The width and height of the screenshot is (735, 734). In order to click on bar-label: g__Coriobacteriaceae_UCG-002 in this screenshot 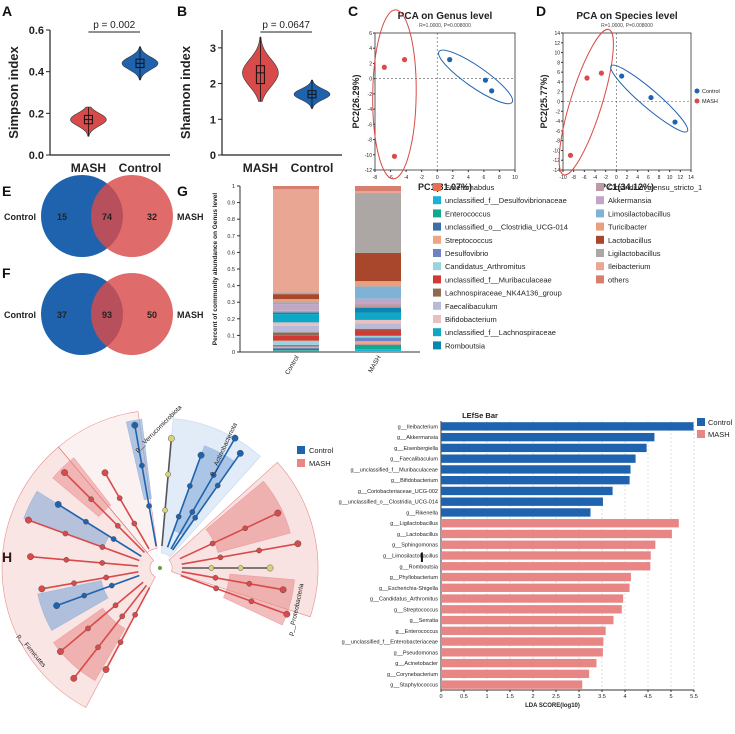, I will do `click(398, 492)`.